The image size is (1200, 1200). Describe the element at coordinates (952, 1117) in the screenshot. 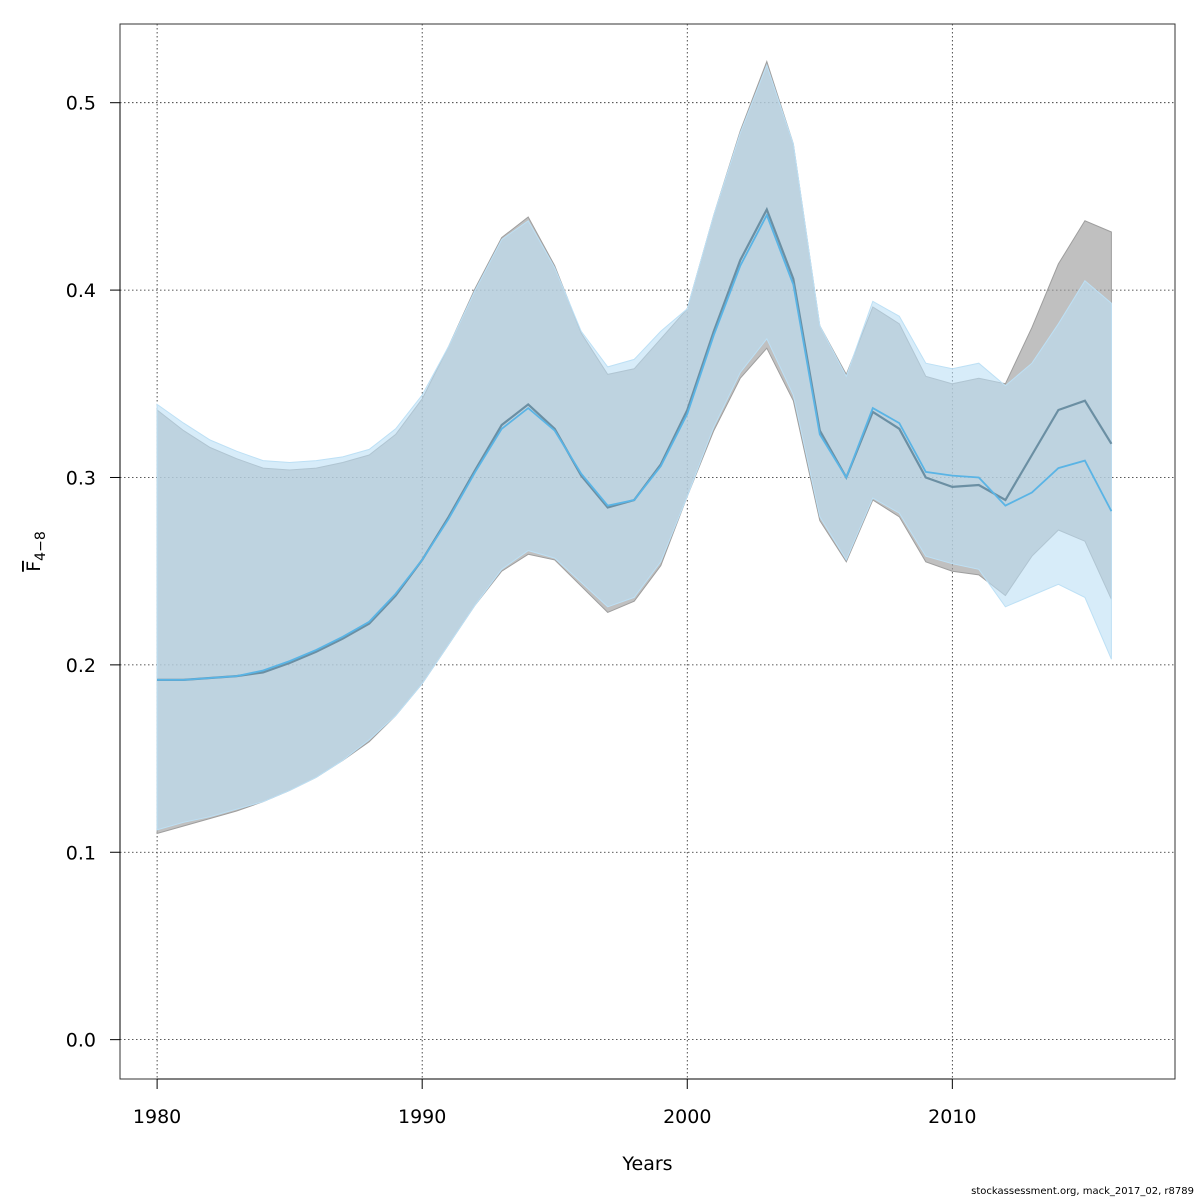

I see `x-tick-label: 2010` at that location.